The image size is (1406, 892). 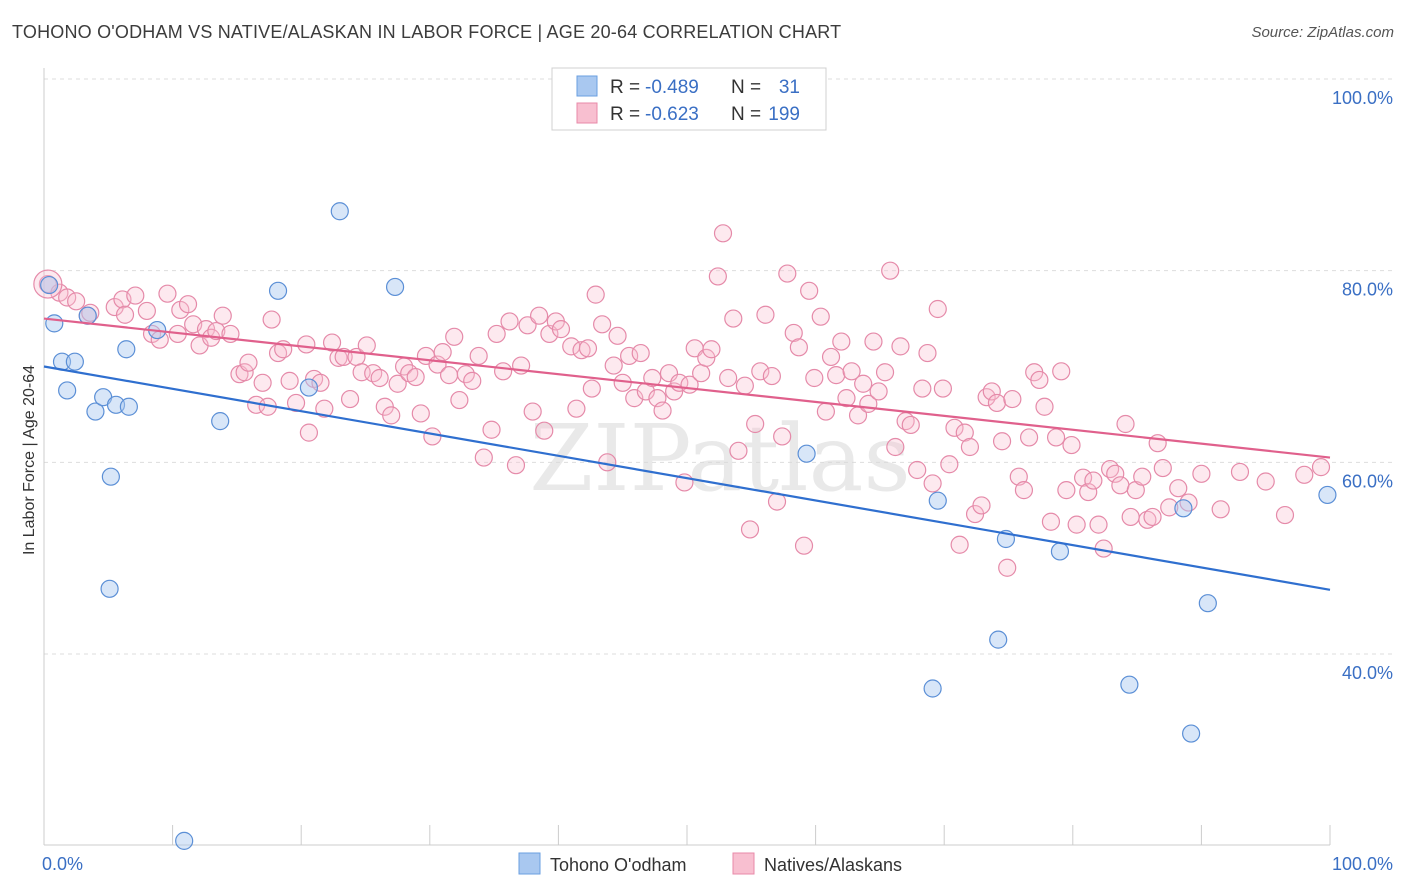 I want to click on legend-item-tohono-oodham: Tohono O'odham, so click(x=602, y=863).